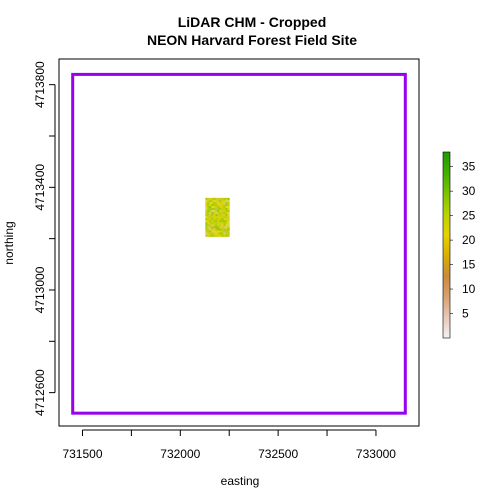 The height and width of the screenshot is (504, 504). What do you see at coordinates (229, 445) in the screenshot?
I see `x-axis: 731500 732000 732500 733000` at bounding box center [229, 445].